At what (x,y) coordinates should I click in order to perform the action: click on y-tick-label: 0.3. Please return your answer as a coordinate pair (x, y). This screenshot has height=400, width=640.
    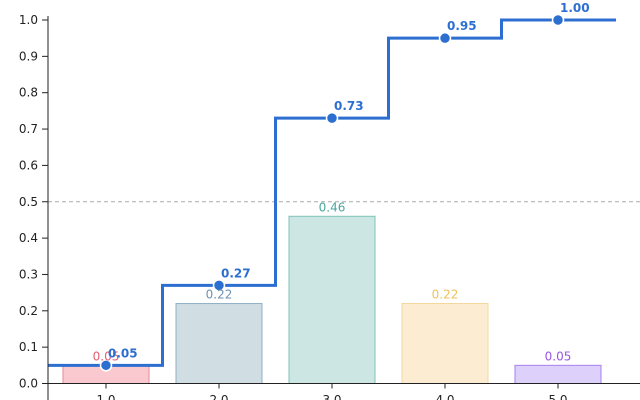
    Looking at the image, I should click on (28, 274).